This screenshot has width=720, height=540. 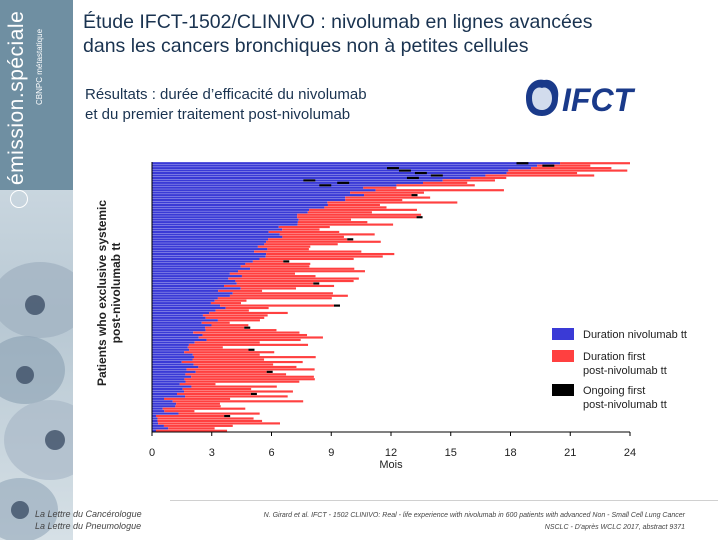 What do you see at coordinates (444, 500) in the screenshot?
I see `footer-divider` at bounding box center [444, 500].